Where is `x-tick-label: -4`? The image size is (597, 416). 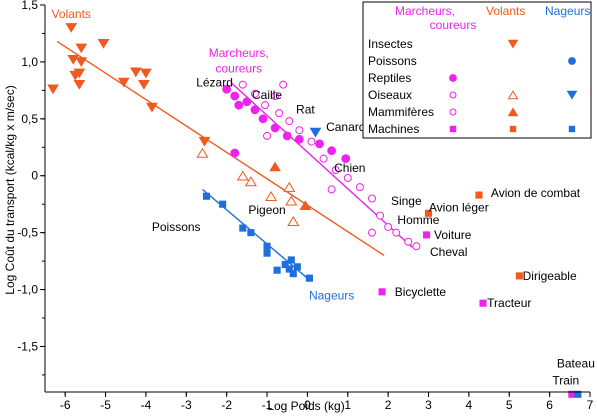 x-tick-label: -4 is located at coordinates (146, 405).